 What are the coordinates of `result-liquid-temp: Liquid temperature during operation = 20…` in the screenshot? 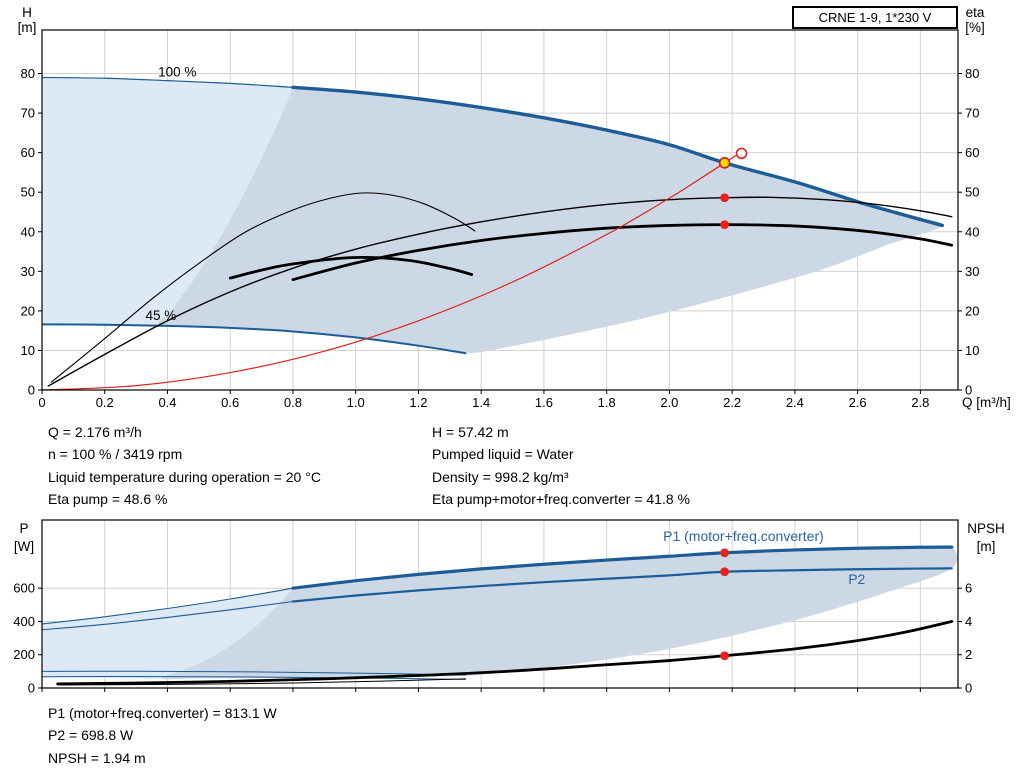 It's located at (184, 476).